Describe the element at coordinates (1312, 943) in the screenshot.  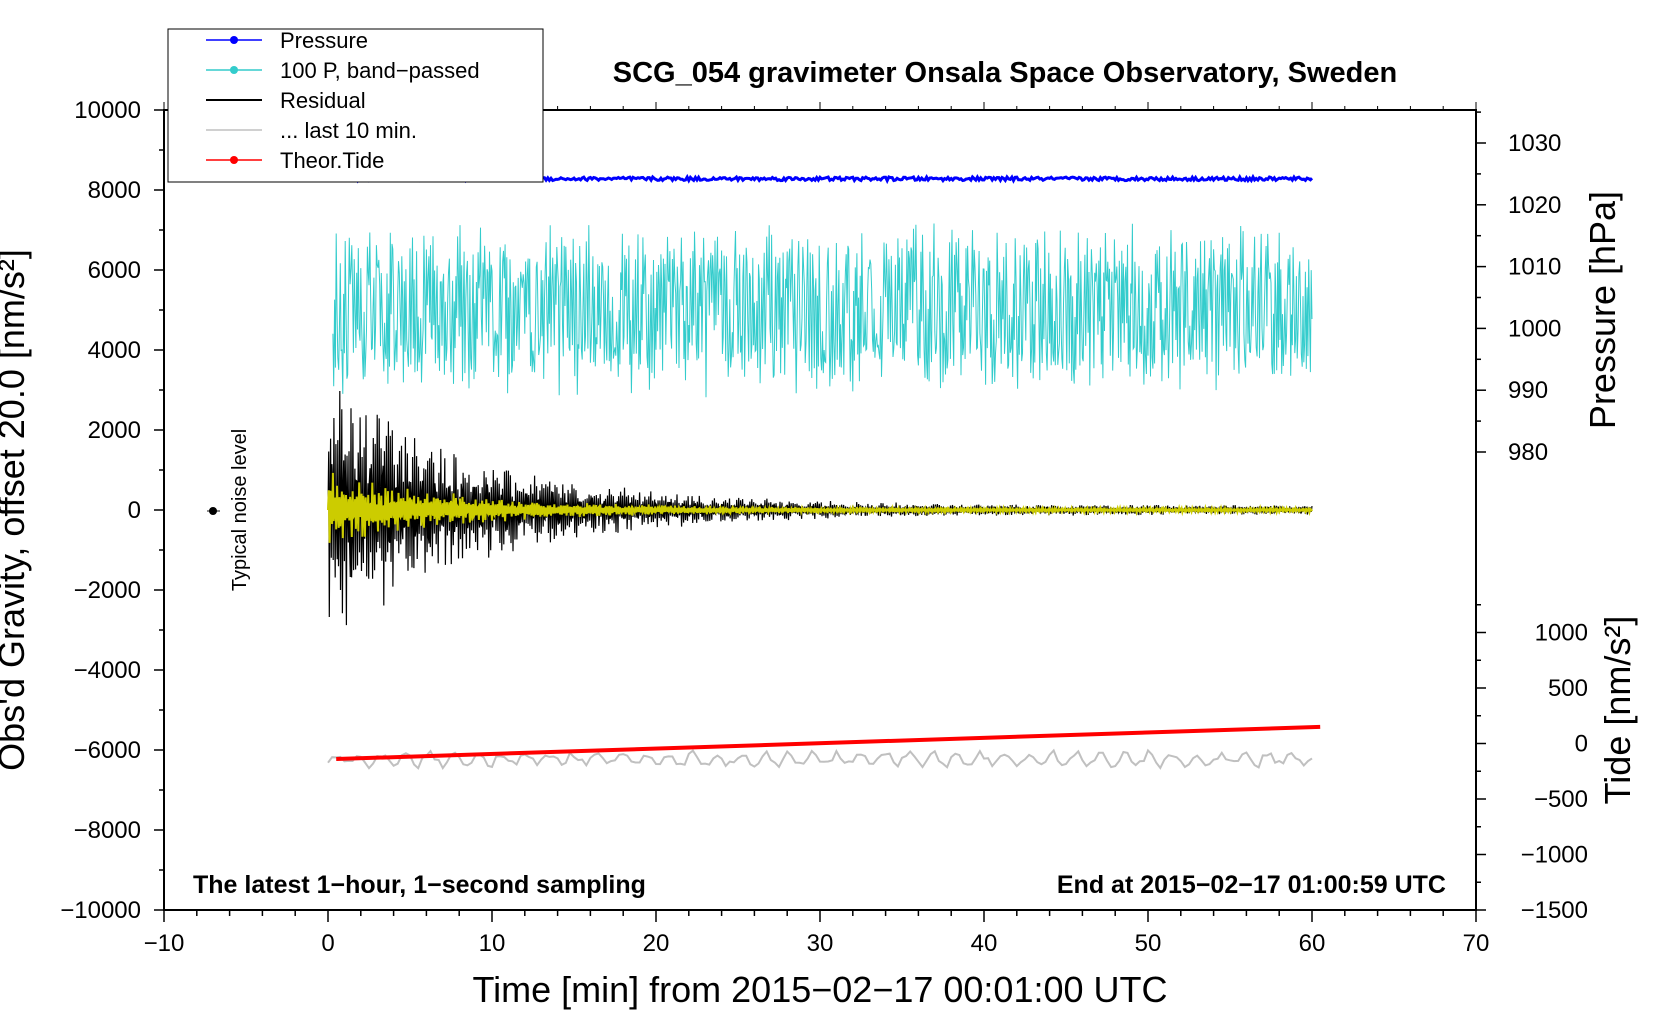
I see `x-tick-label: 60` at that location.